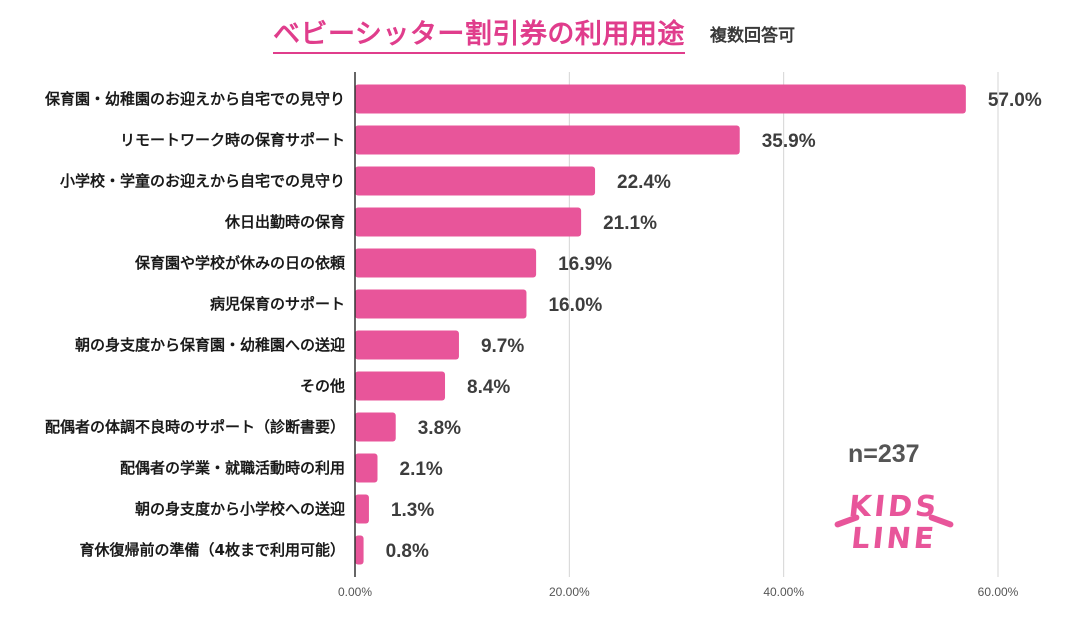  I want to click on category-label: 朝の身支度から保育園・幼稚園への送迎, so click(210, 345).